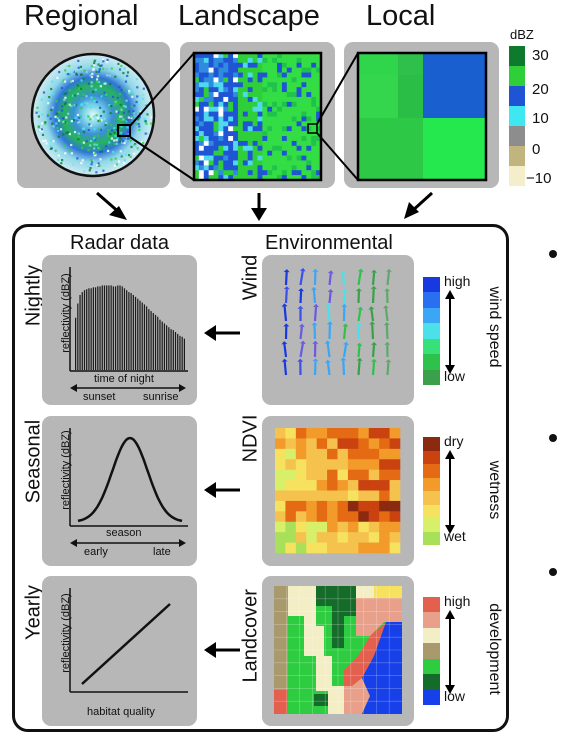  I want to click on column-title-environmental: Environmental, so click(329, 243).